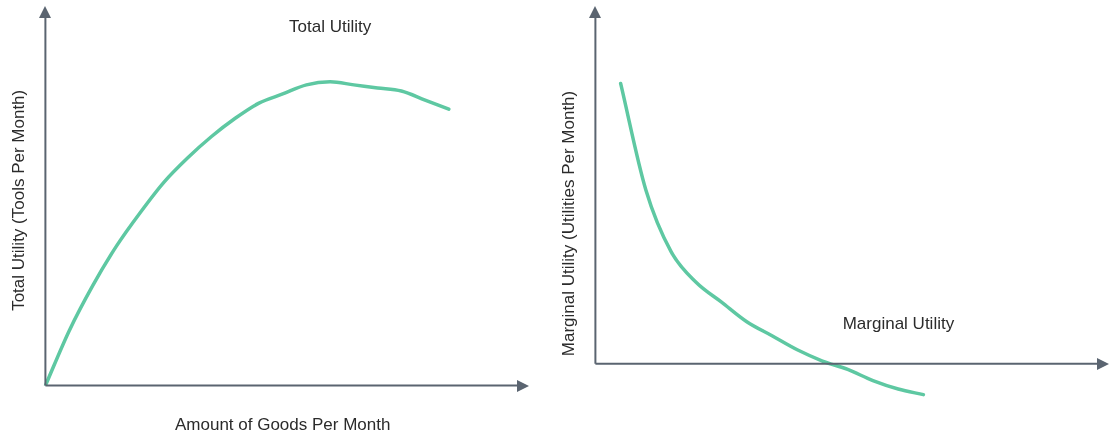  I want to click on x-axis-title: Amount of Goods Per Month, so click(282, 425).